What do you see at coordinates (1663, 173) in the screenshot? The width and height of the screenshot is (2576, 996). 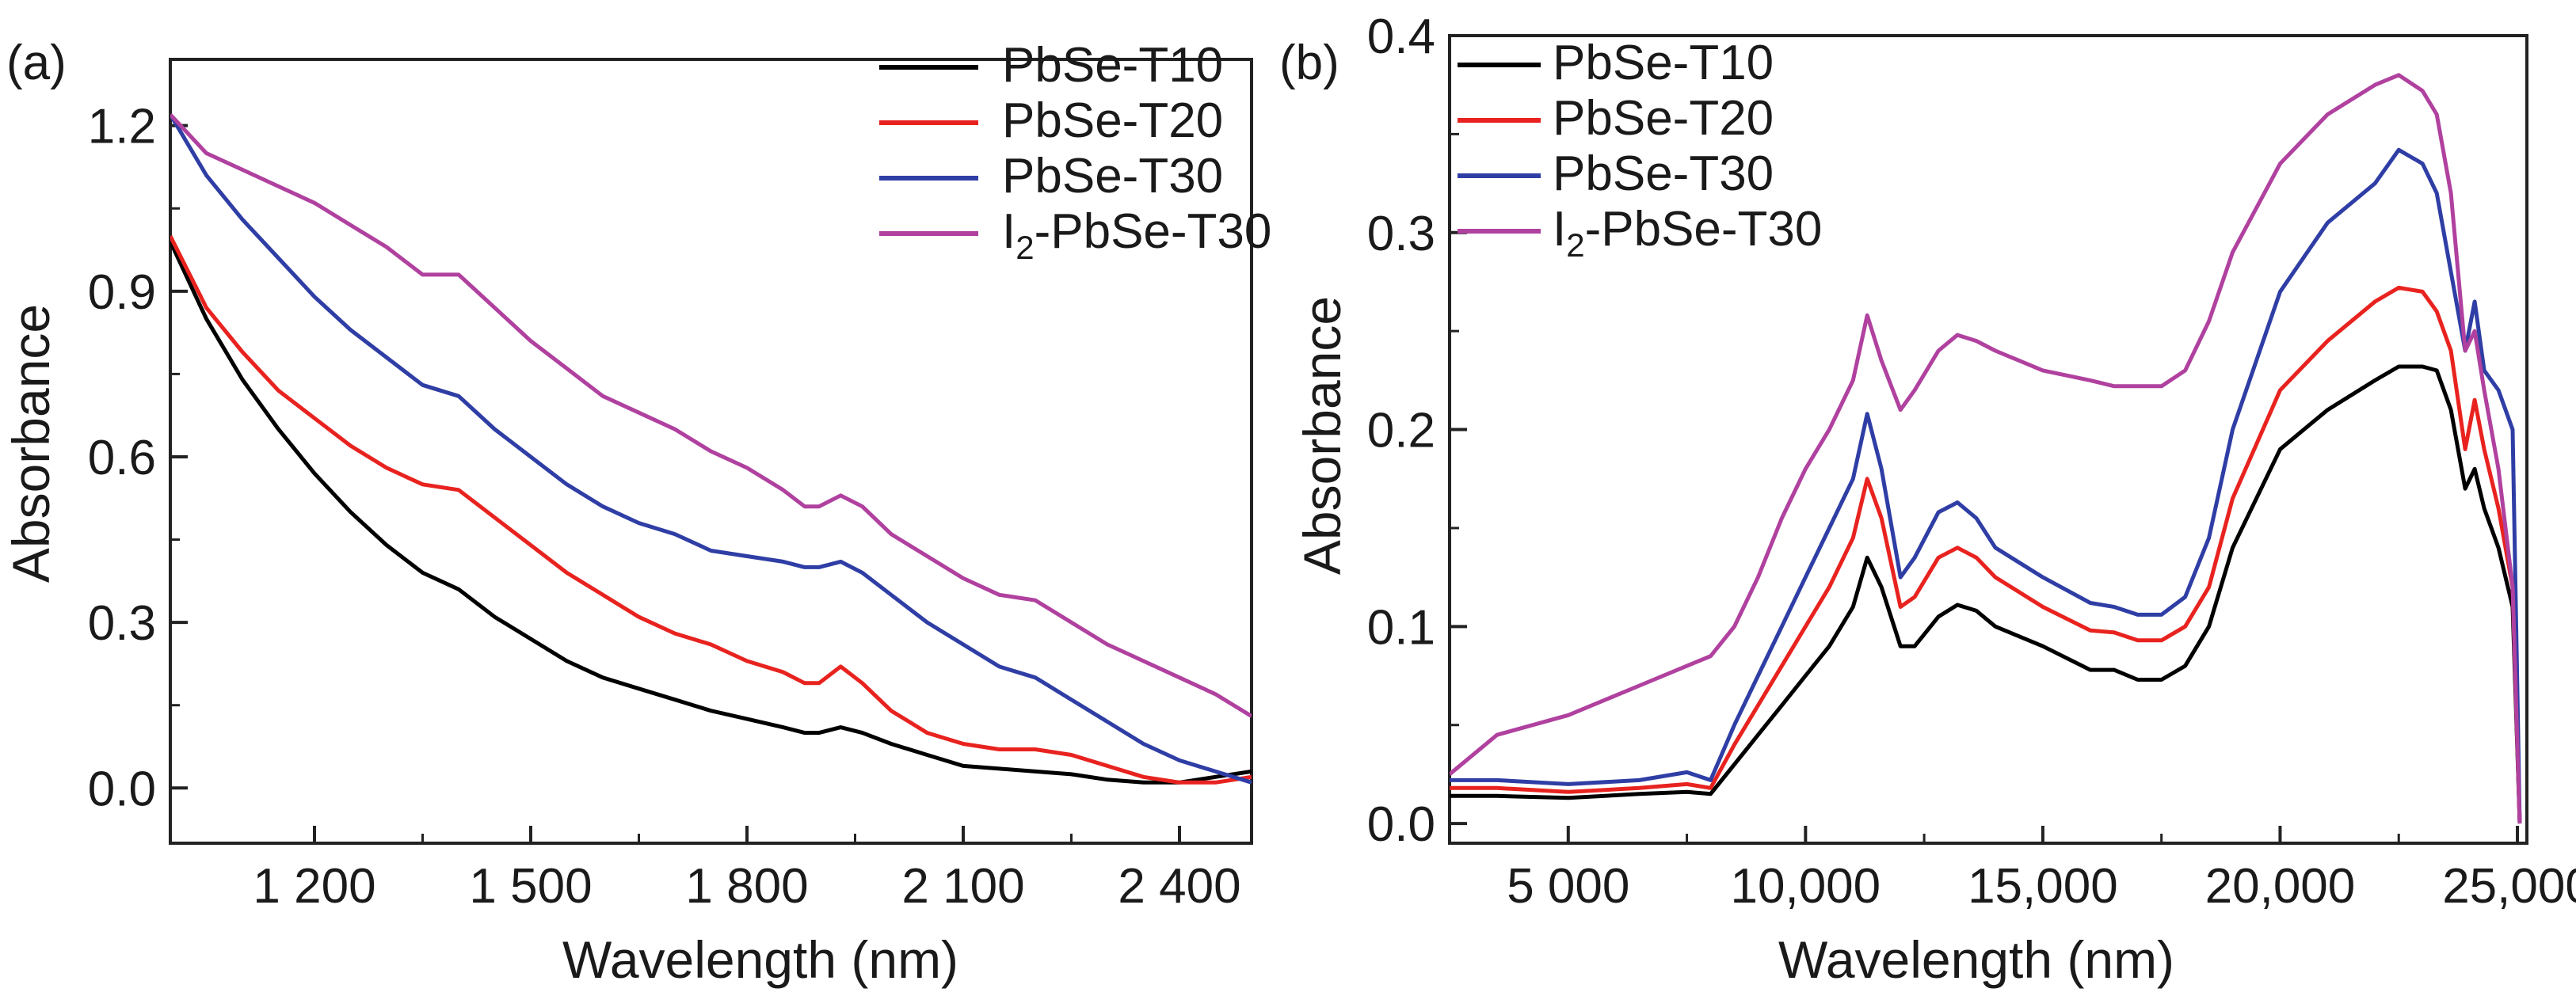 I see `panel-b-legend-label: PbSe-T30` at bounding box center [1663, 173].